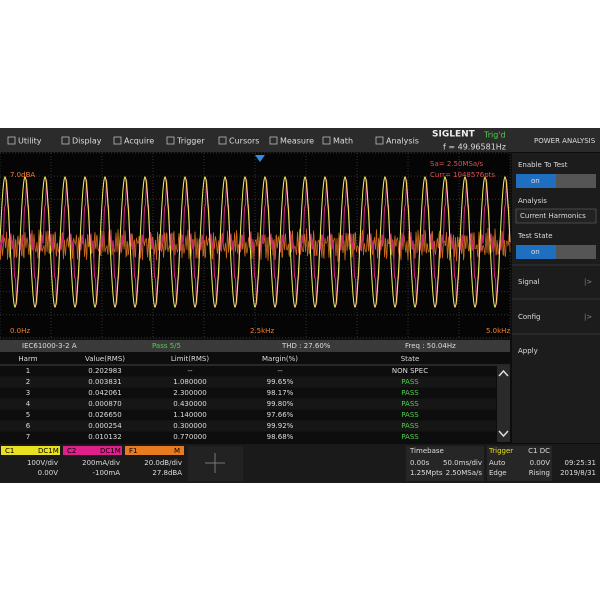  Describe the element at coordinates (104, 382) in the screenshot. I see `cell: 0.003831` at that location.